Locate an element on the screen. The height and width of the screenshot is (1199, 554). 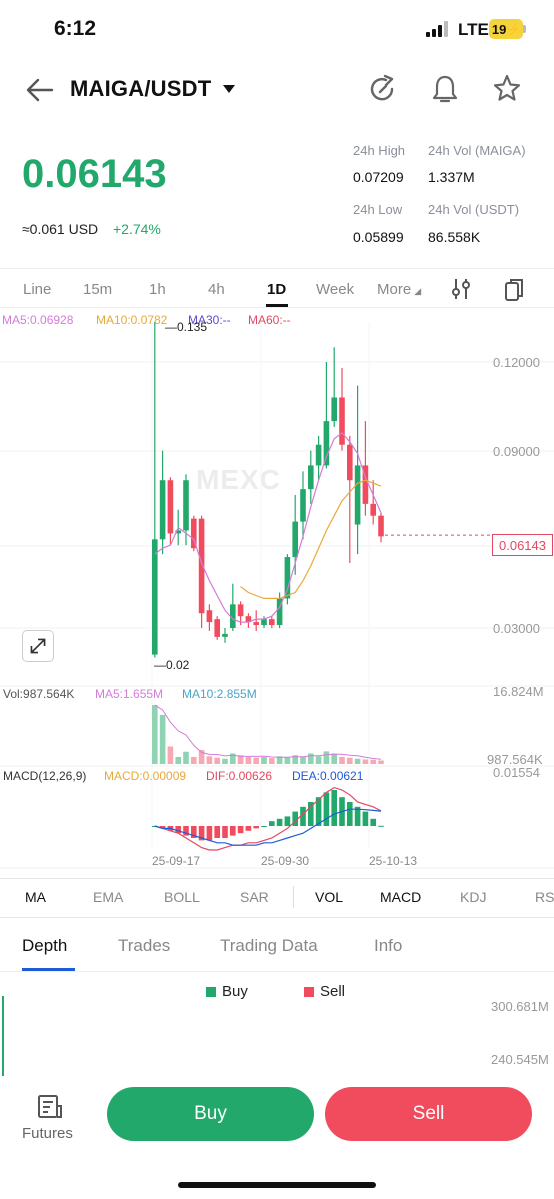
ma5-legend: MA5:0.06928 is located at coordinates (38, 320).